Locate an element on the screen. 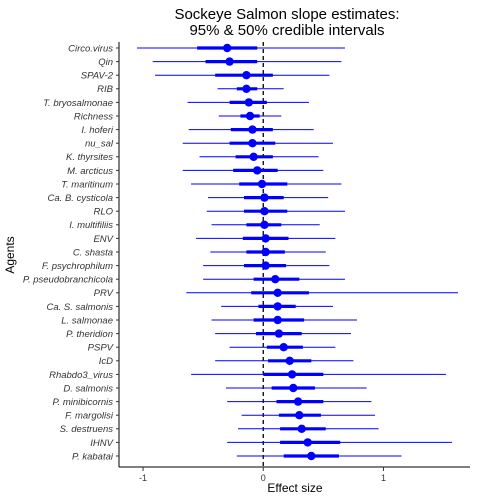 The image size is (480, 500). x-tick-label: 1 is located at coordinates (383, 478).